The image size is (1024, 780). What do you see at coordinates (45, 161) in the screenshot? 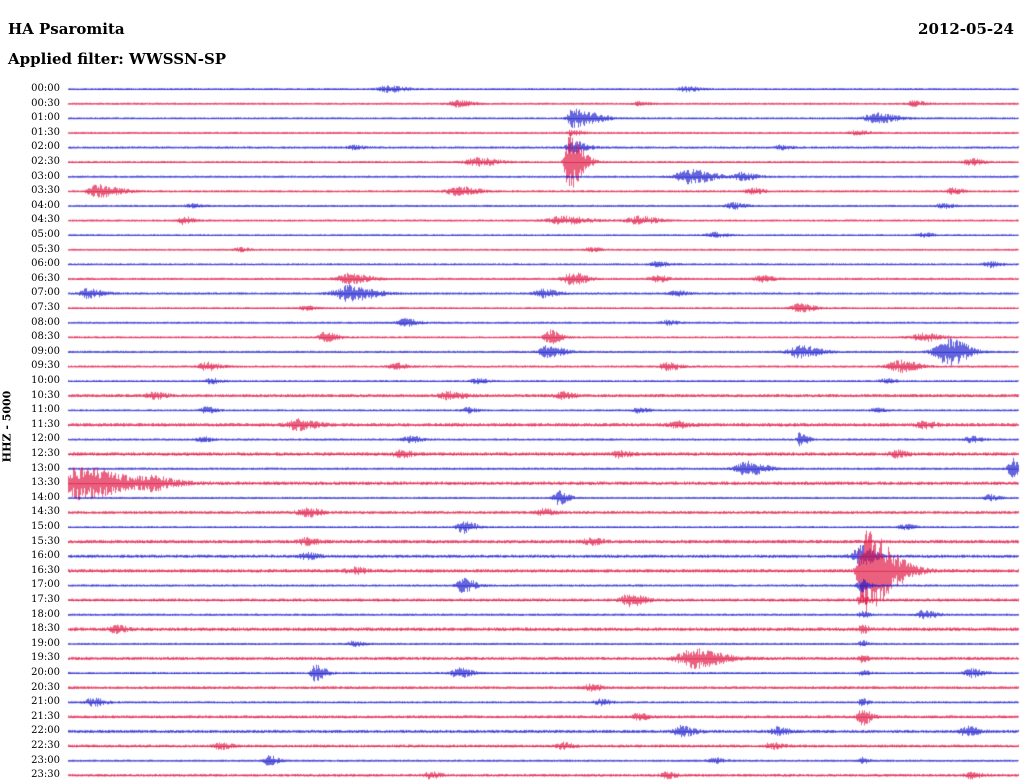
I see `time-label: 02:30` at bounding box center [45, 161].